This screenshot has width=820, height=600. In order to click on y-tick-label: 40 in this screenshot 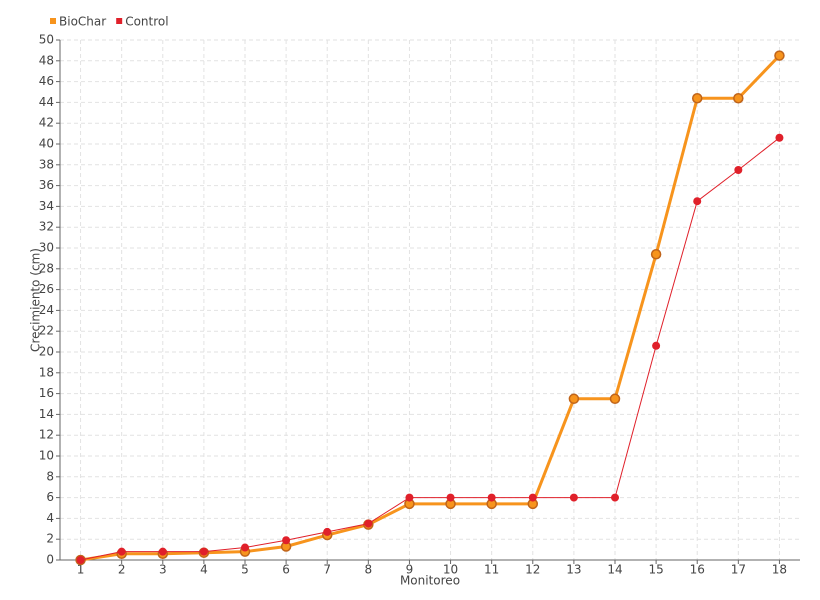, I will do `click(46, 144)`.